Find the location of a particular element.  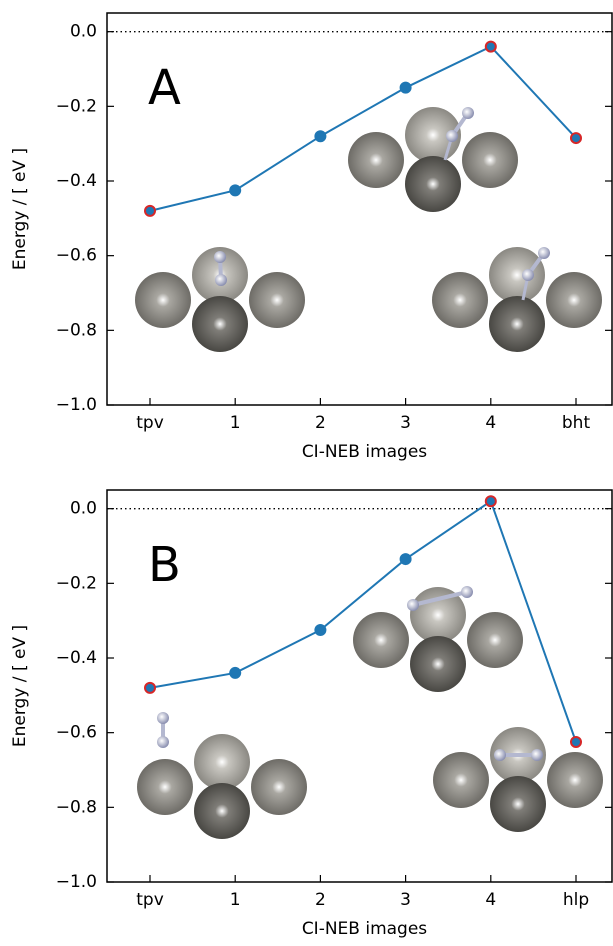

line is located at coordinates (363, 128).